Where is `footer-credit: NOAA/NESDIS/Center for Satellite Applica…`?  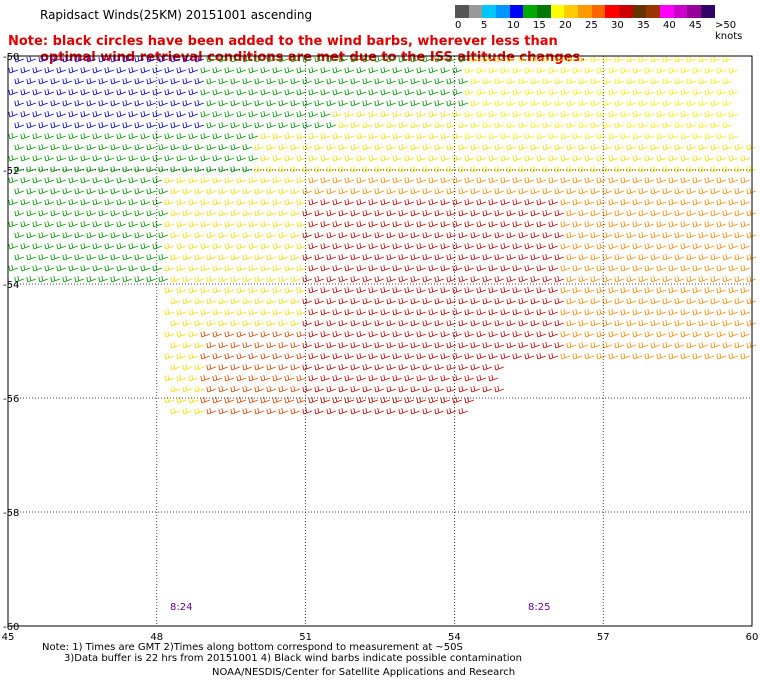 footer-credit: NOAA/NESDIS/Center for Satellite Applica… is located at coordinates (364, 672).